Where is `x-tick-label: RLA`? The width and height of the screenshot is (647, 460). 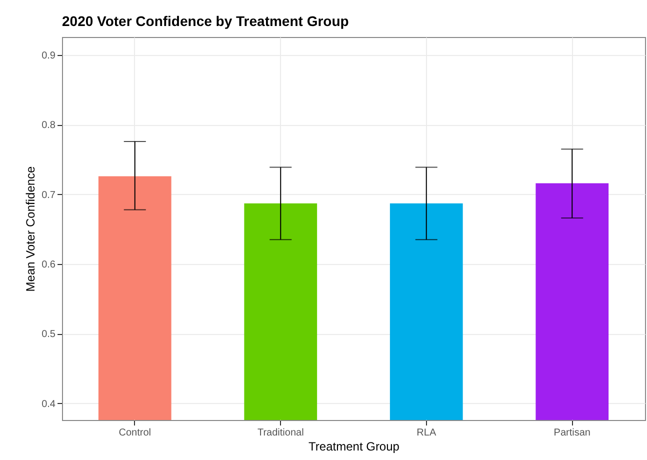
x-tick-label: RLA is located at coordinates (426, 433).